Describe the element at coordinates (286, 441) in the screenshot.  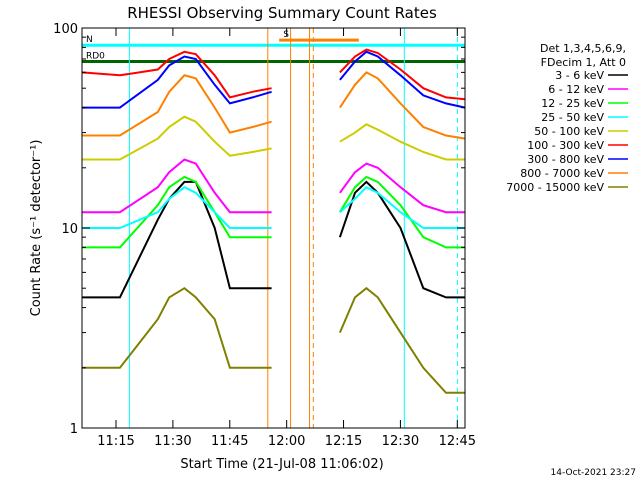
I see `x-tick-label-3: 12:00` at that location.